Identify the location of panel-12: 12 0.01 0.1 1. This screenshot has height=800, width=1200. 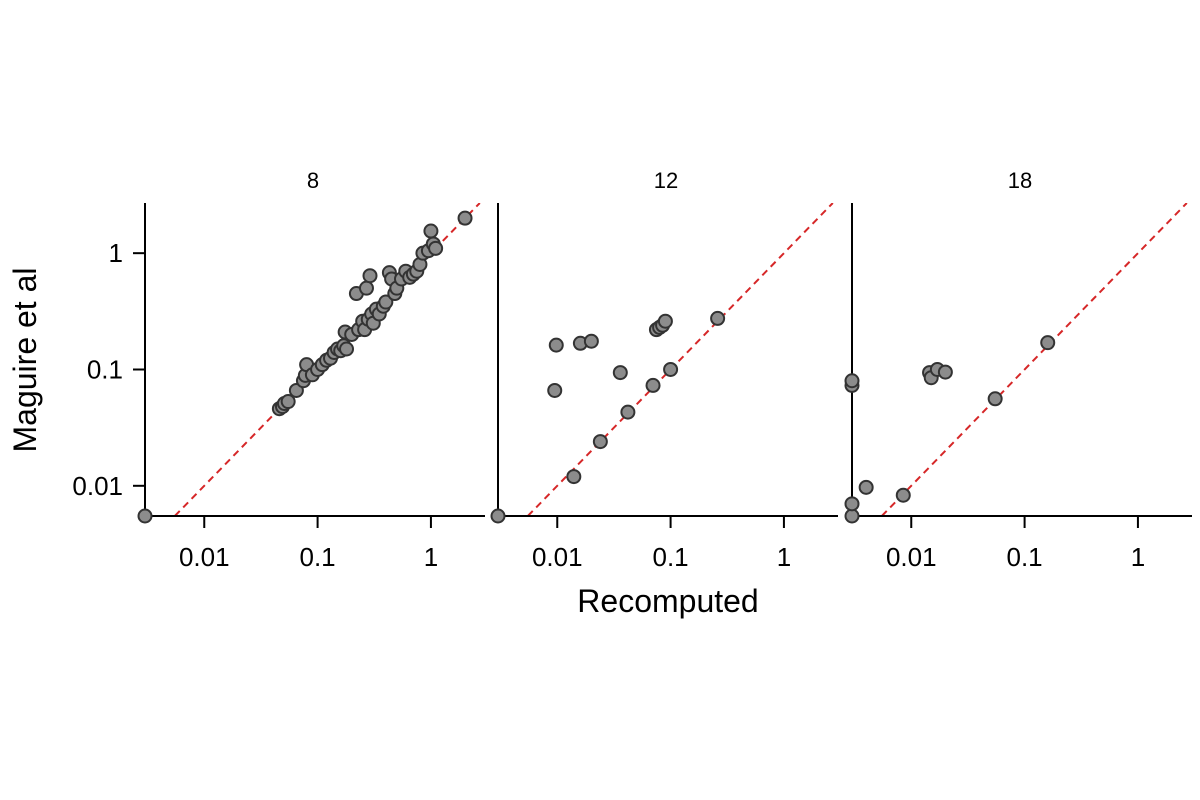
(664, 370).